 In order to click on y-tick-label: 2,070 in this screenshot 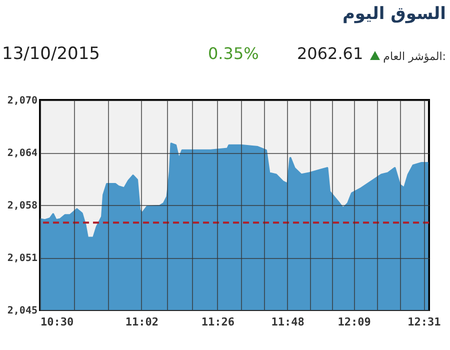, I will do `click(22, 101)`.